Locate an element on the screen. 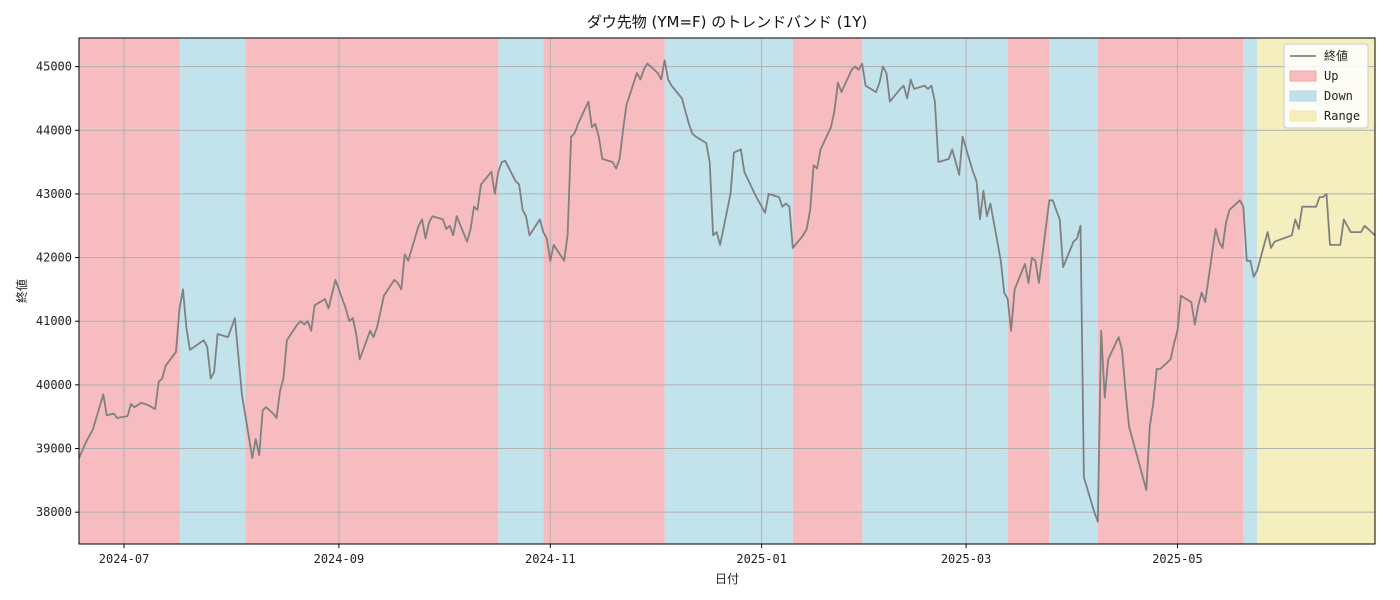 The height and width of the screenshot is (600, 1400). legend-label: 終値 is located at coordinates (1336, 55).